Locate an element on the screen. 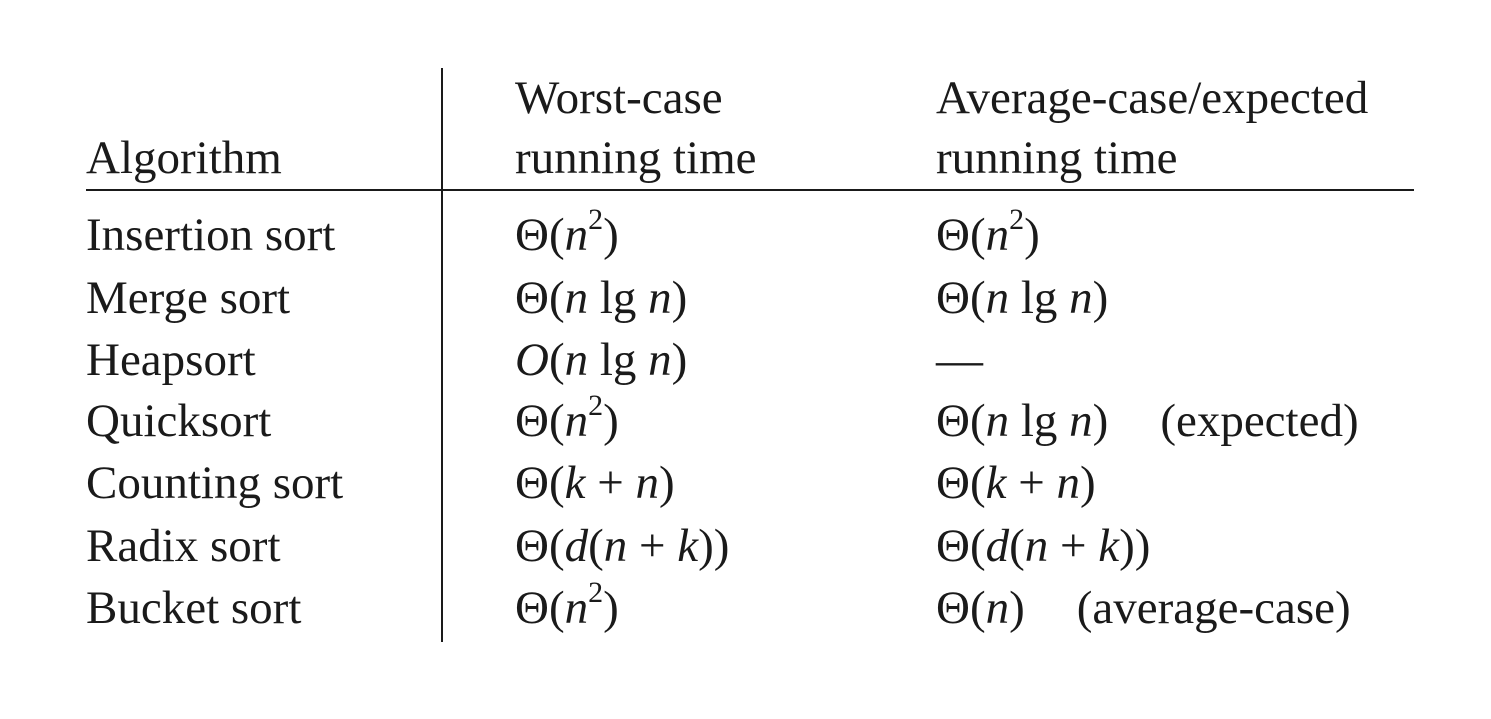  row-average-case: Θ(n lg n) is located at coordinates (1048, 298).